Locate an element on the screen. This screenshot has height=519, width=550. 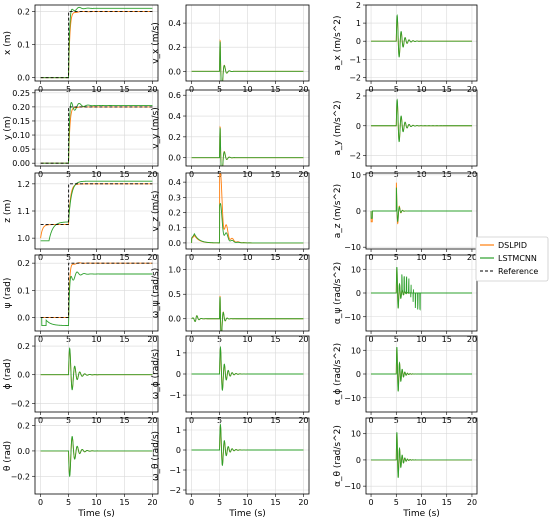
subplot-13: 0 5 10 15 20−0.20.00.2ϕ (rad) is located at coordinates (81, 380).